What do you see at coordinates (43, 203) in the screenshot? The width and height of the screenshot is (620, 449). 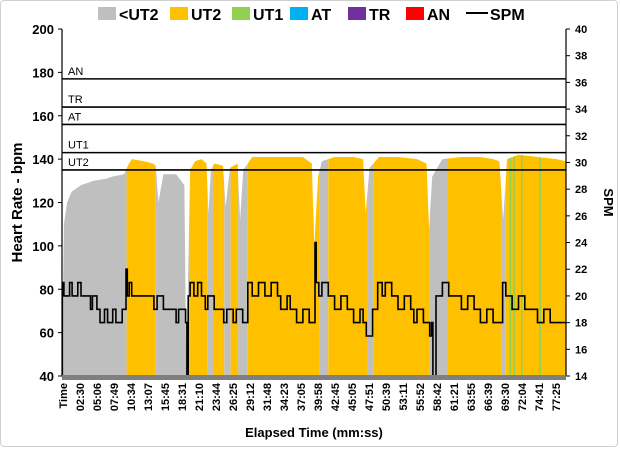 I see `y-tick-label: 120` at bounding box center [43, 203].